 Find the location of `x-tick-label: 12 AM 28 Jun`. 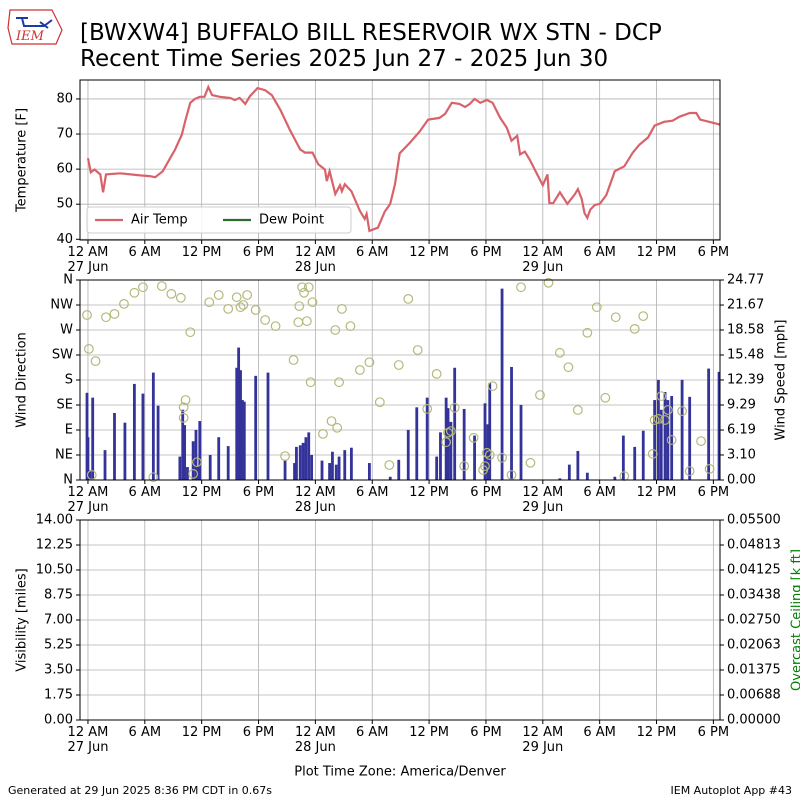

x-tick-label: 12 AM 28 Jun is located at coordinates (315, 740).